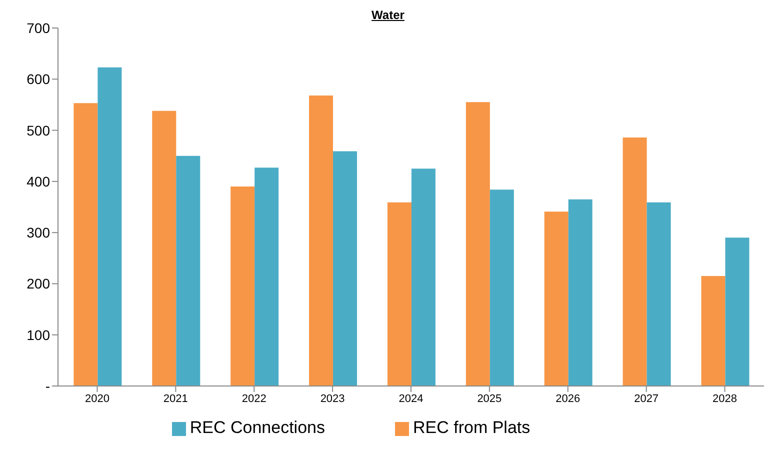 The height and width of the screenshot is (456, 775). Describe the element at coordinates (38, 28) in the screenshot. I see `y-tick-label: 700` at that location.